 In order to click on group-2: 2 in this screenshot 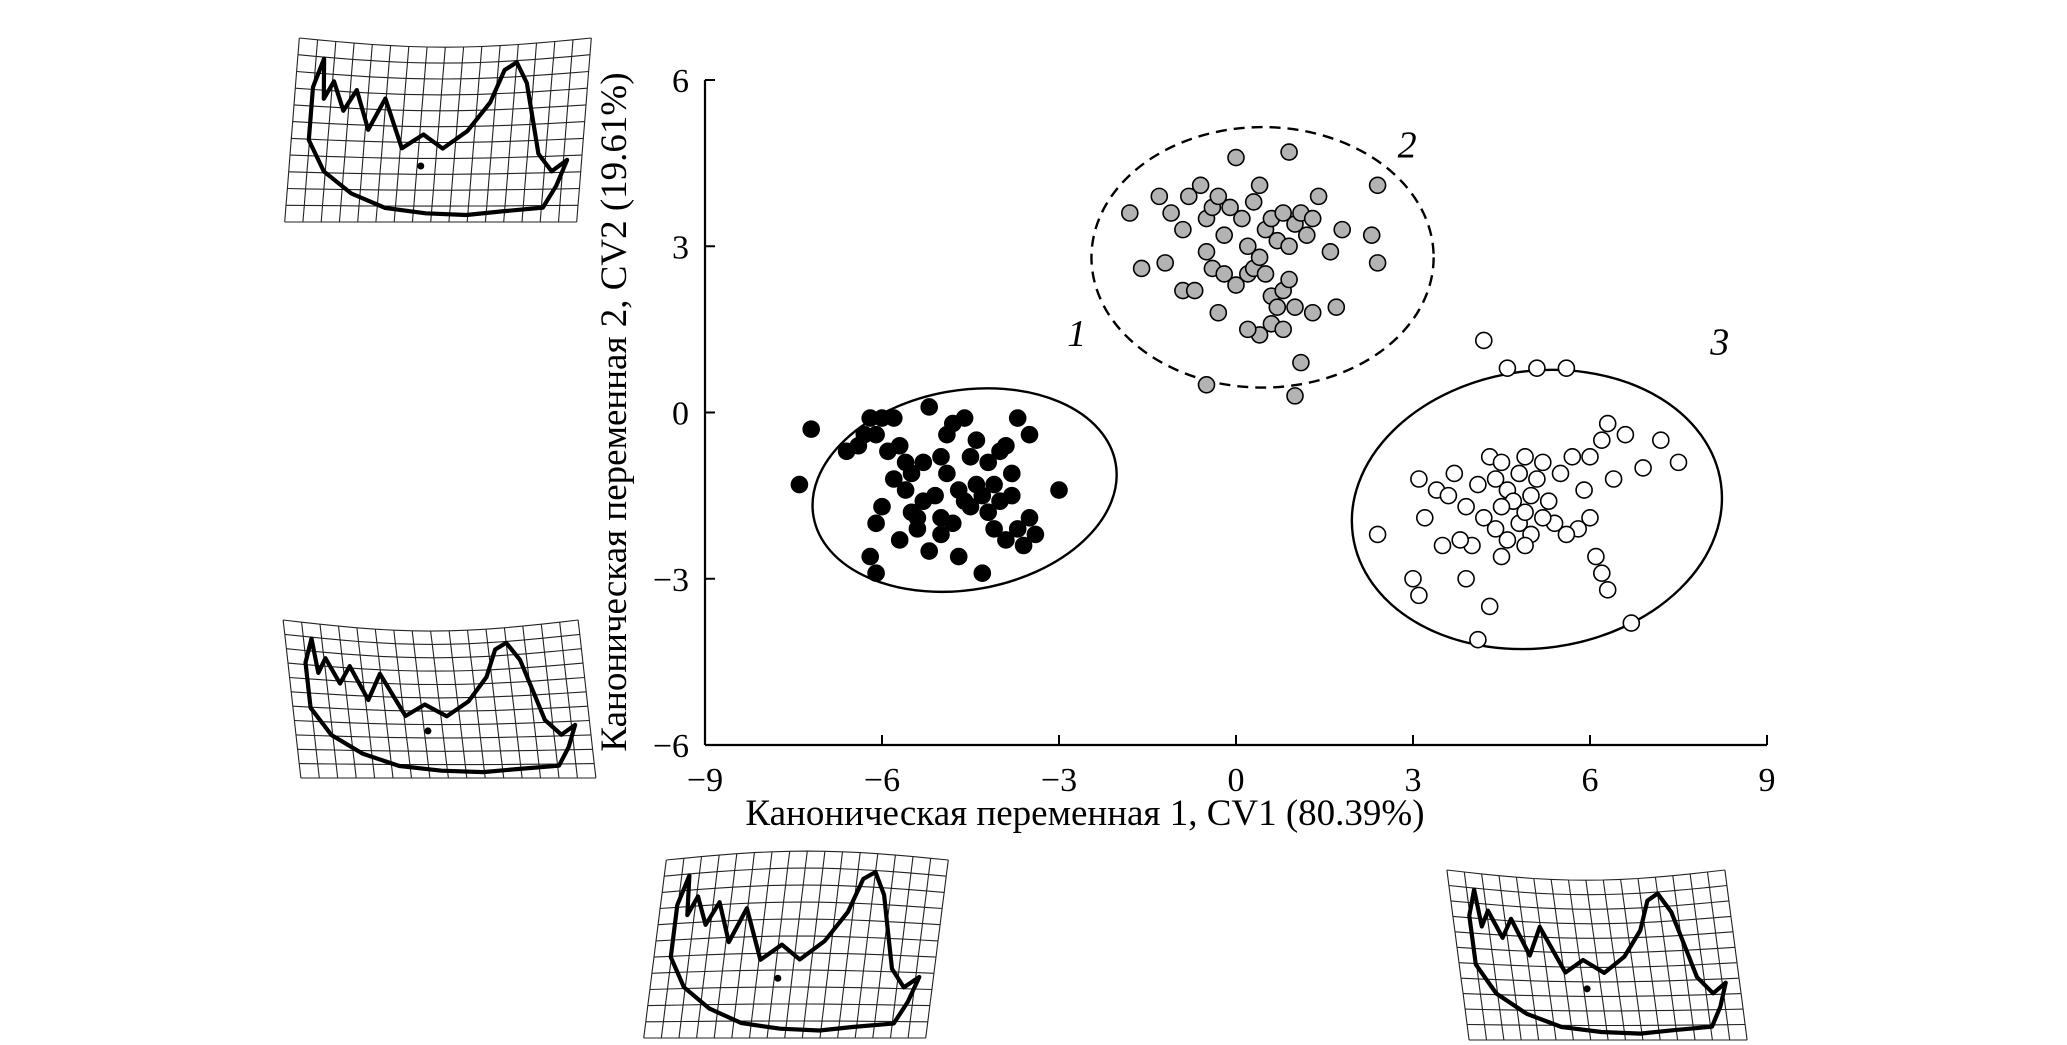, I will do `click(1262, 265)`.